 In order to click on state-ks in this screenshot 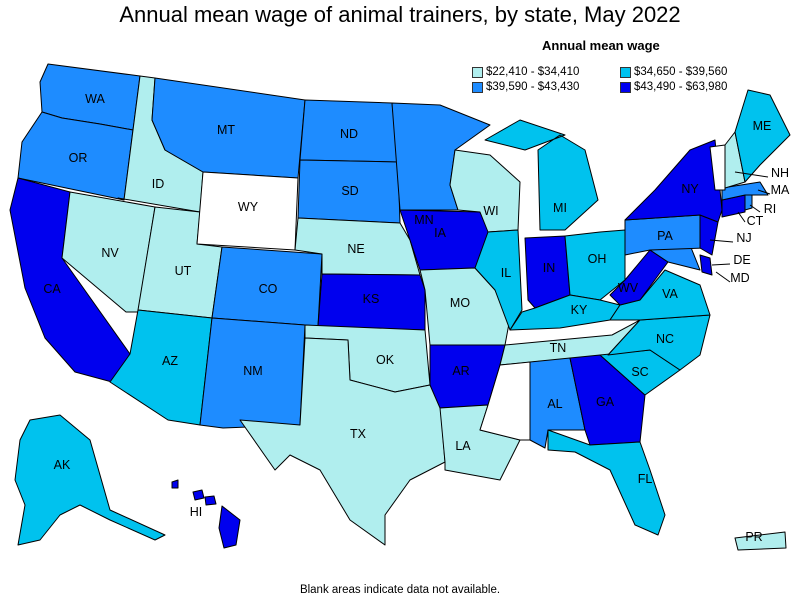, I will do `click(371, 302)`.